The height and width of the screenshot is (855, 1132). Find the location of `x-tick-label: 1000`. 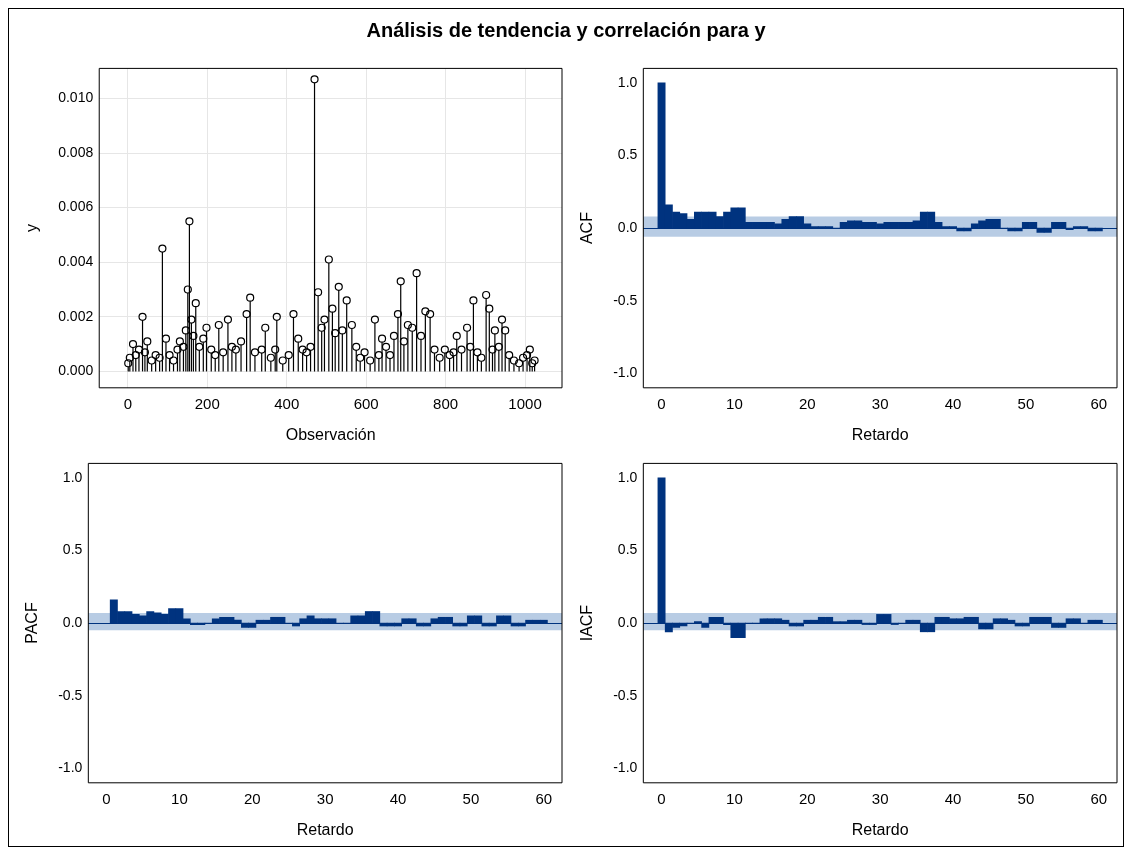

x-tick-label: 1000 is located at coordinates (525, 403).